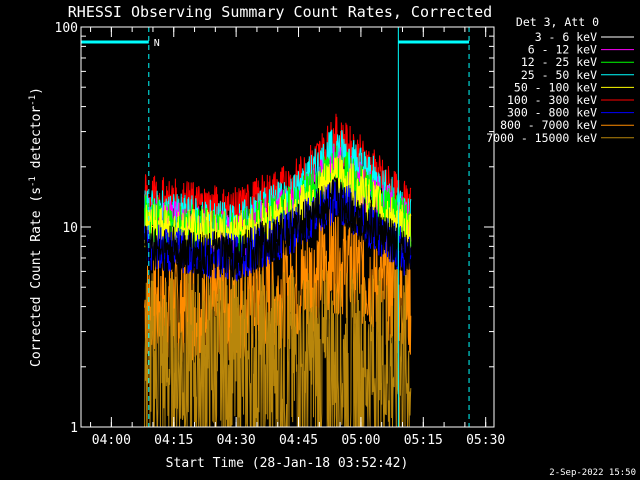  What do you see at coordinates (360, 440) in the screenshot?
I see `x-tick-label: 05:00` at bounding box center [360, 440].